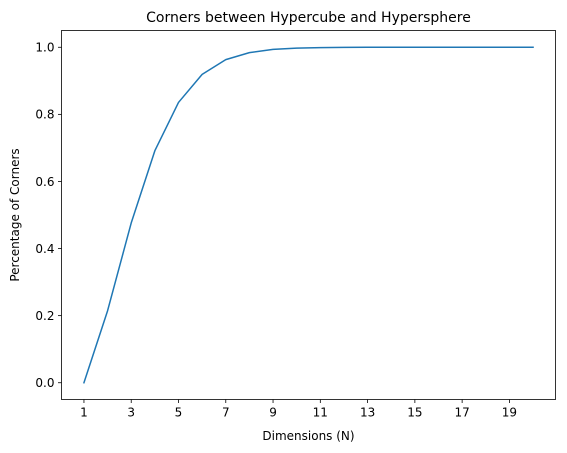  What do you see at coordinates (414, 413) in the screenshot?
I see `x-tick-label: 15` at bounding box center [414, 413].